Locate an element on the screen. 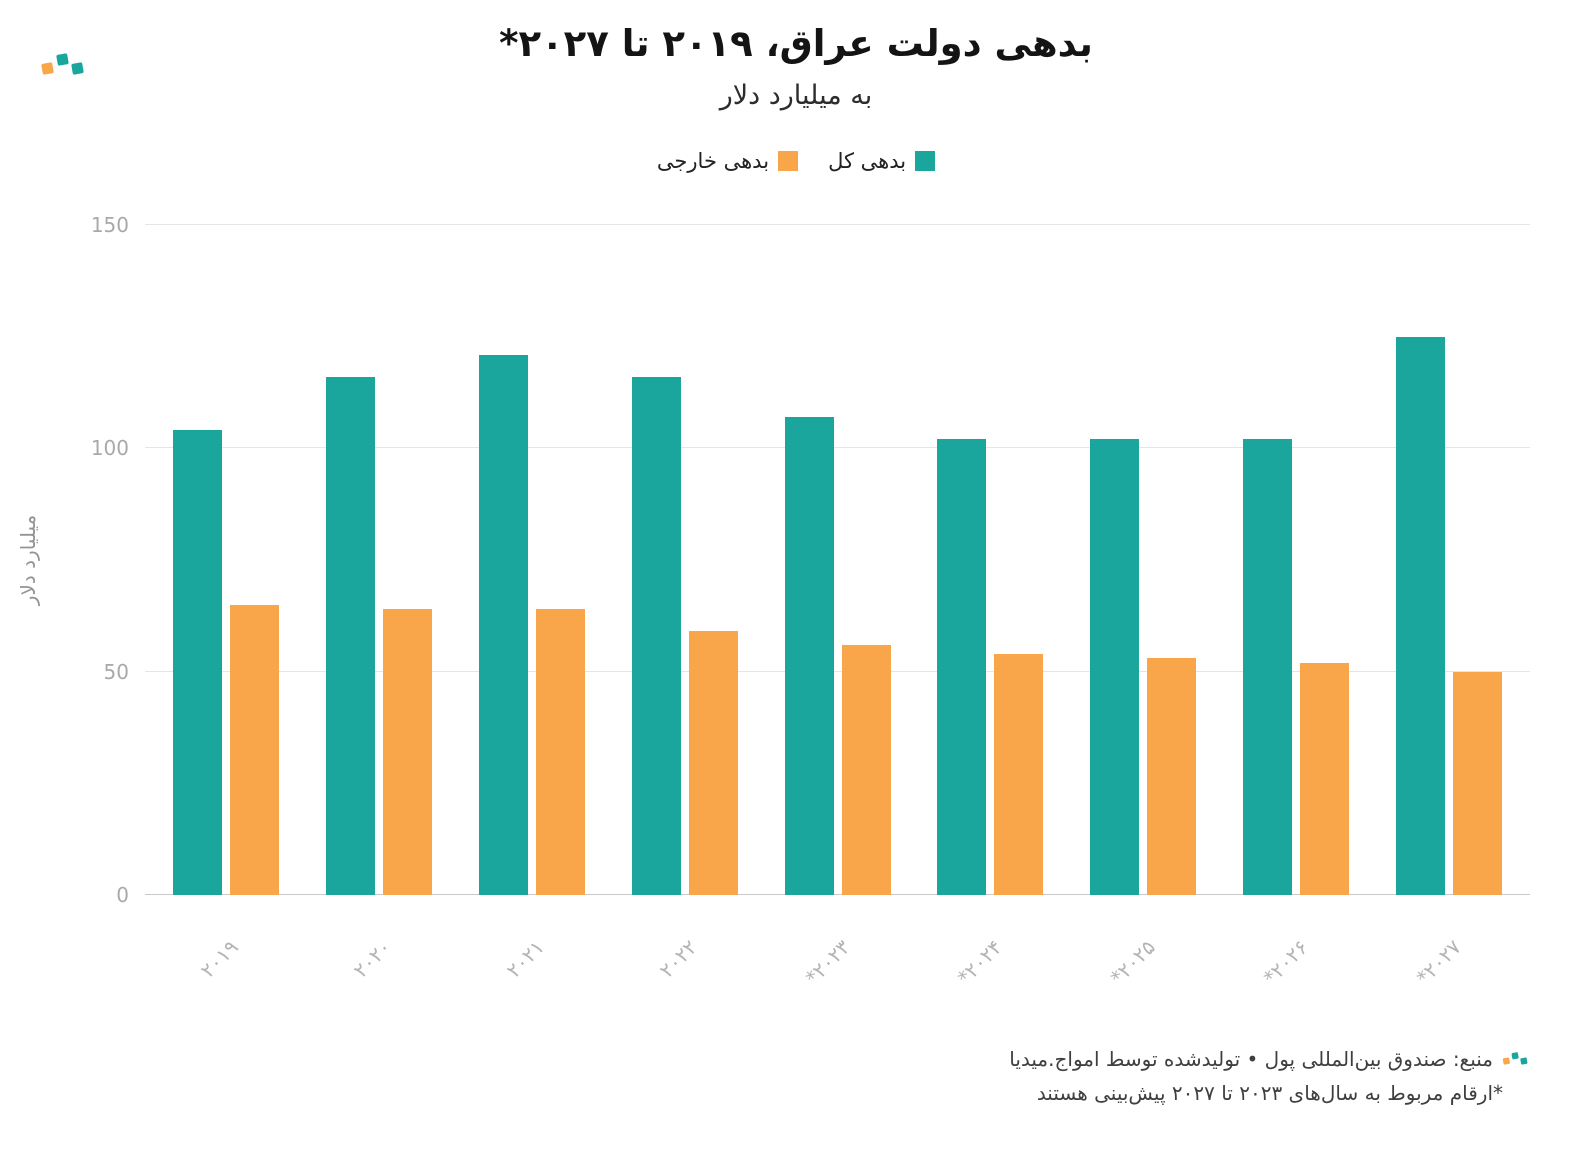  amwaj-media-logo-icon is located at coordinates (62, 64).